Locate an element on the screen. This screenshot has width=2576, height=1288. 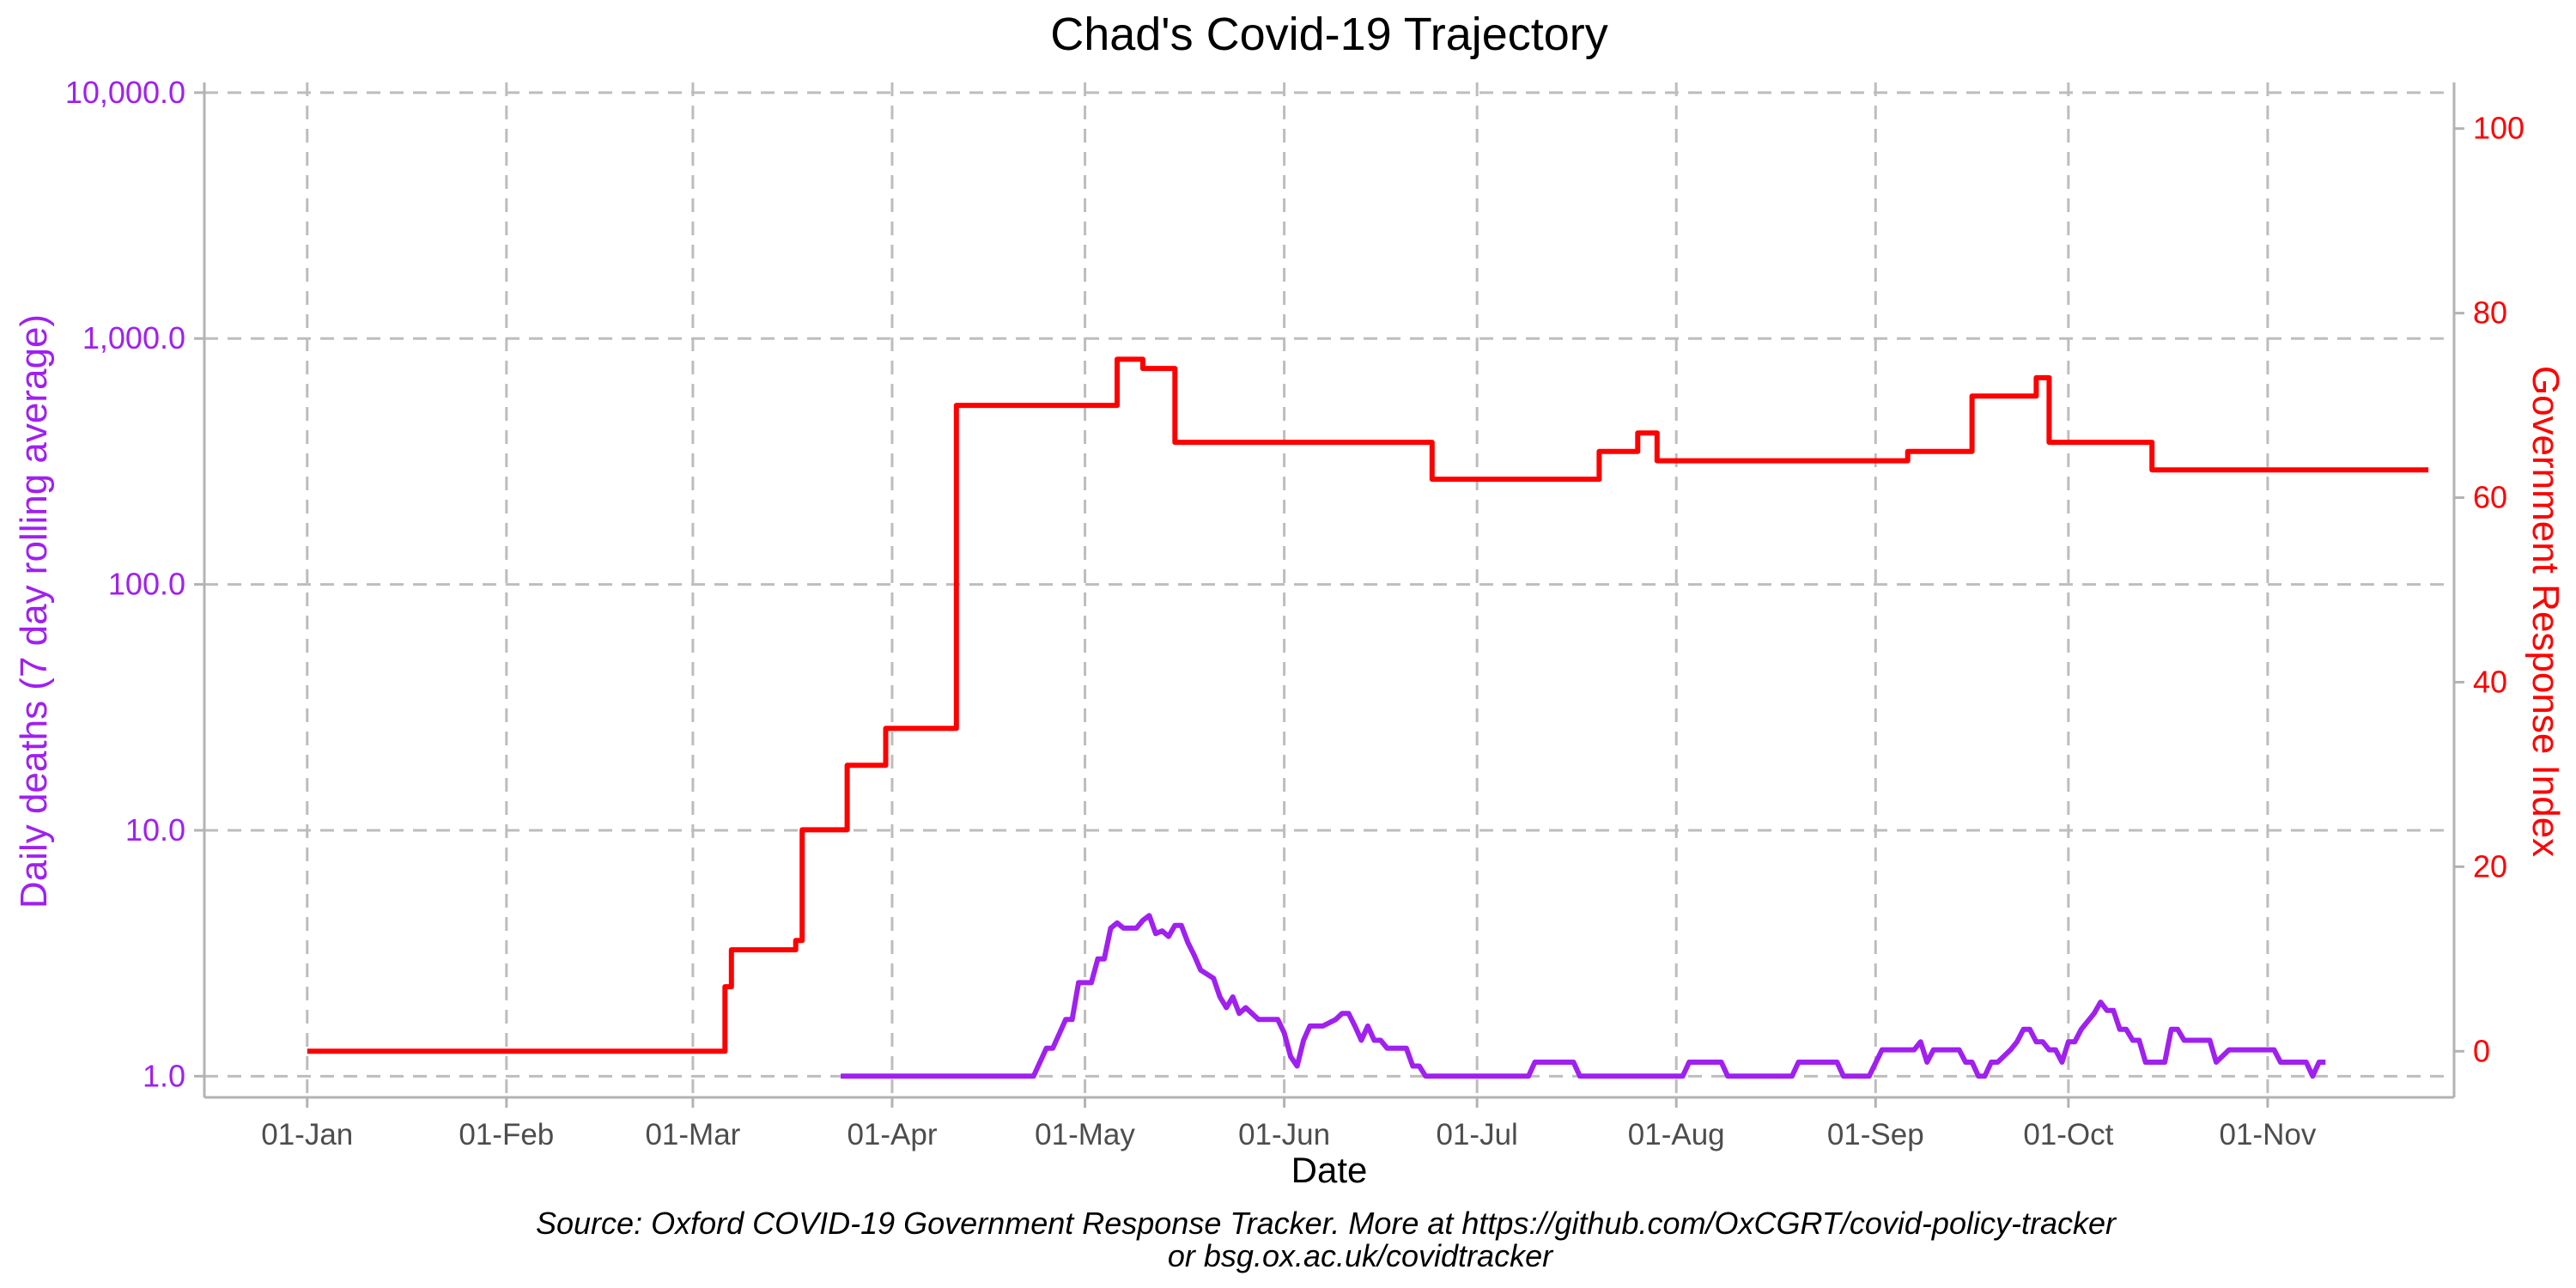
x-tick-label: 01-Apr is located at coordinates (892, 1134).